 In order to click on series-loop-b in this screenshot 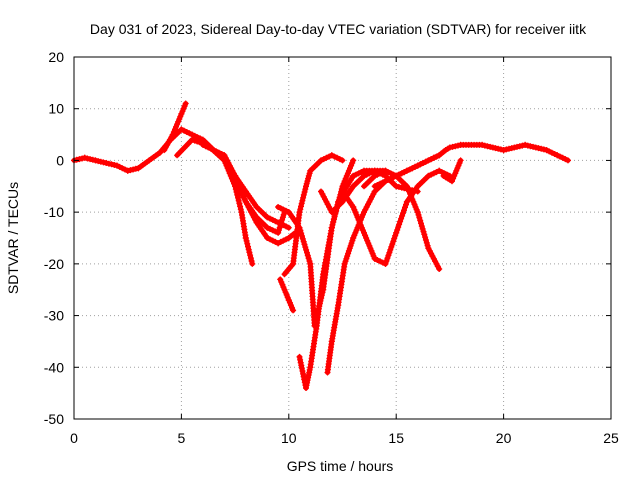, I will do `click(313, 215)`.